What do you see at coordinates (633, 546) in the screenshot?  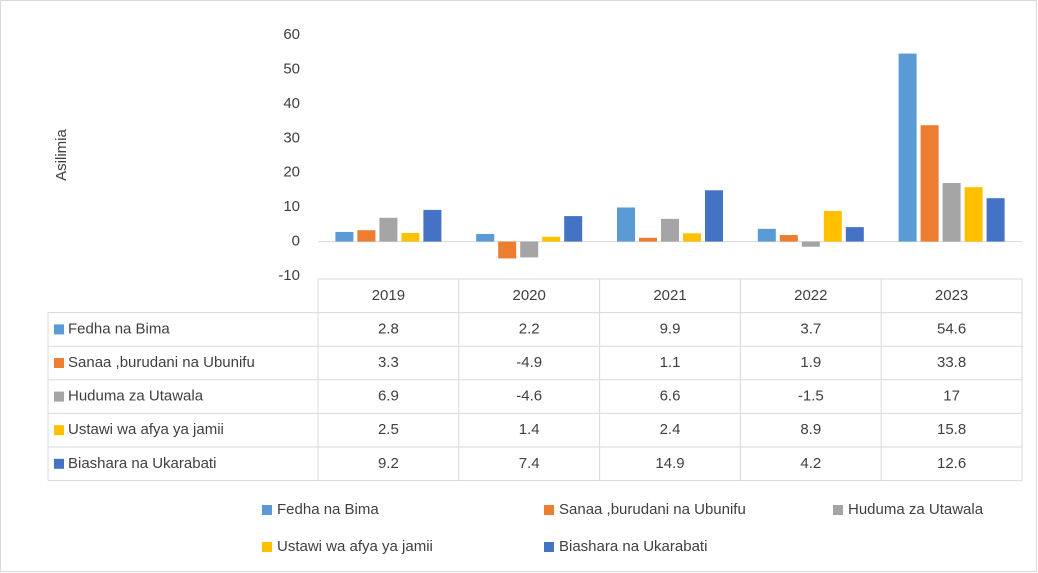 I see `legend-label: Biashara na Ukarabati` at bounding box center [633, 546].